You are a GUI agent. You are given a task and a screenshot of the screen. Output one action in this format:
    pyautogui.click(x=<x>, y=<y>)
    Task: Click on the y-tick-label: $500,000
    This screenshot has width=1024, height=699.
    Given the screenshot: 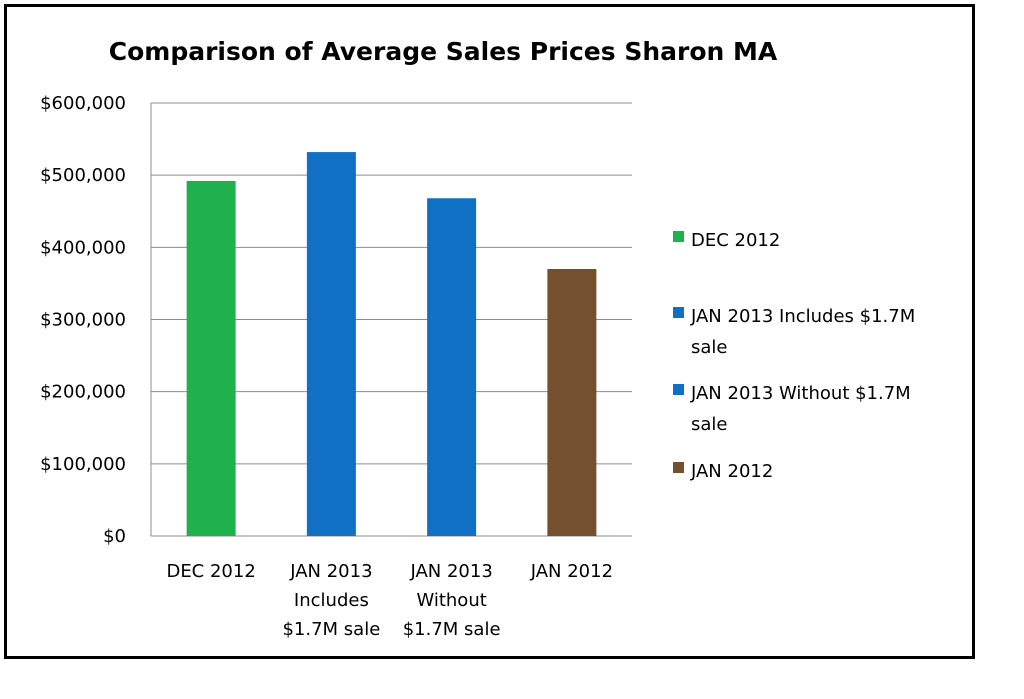 What is the action you would take?
    pyautogui.click(x=83, y=175)
    